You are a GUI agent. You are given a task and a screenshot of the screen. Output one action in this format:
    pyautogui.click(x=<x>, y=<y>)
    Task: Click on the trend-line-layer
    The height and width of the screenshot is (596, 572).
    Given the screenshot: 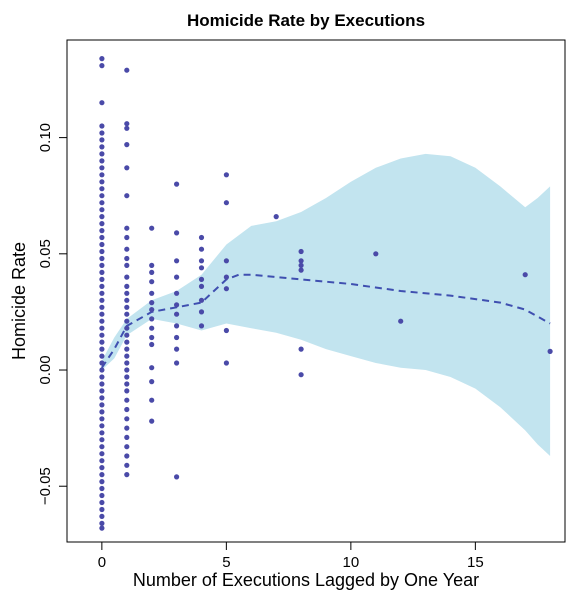 What is the action you would take?
    pyautogui.click(x=326, y=321)
    